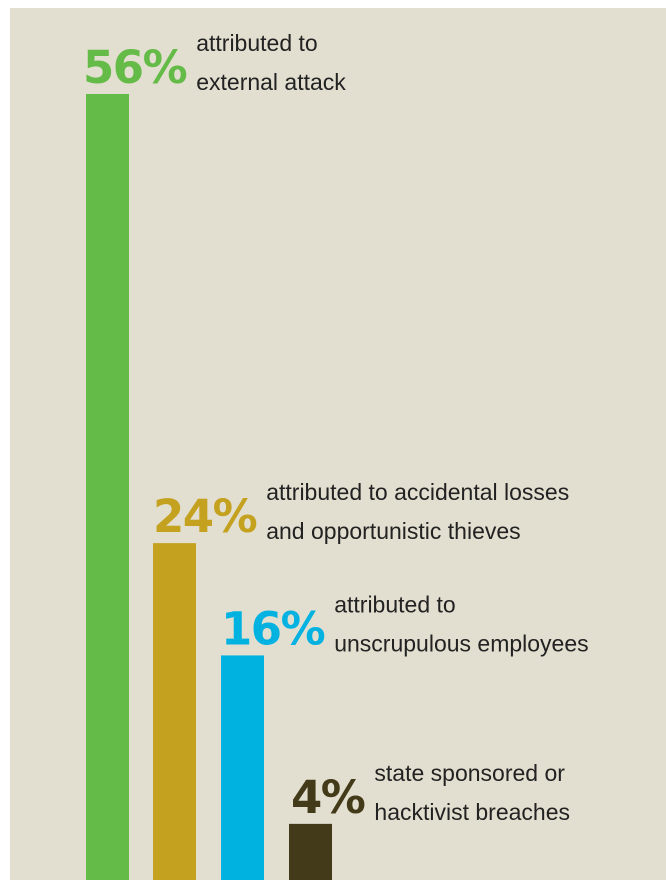  I want to click on bar-value-label: 16%, so click(273, 628).